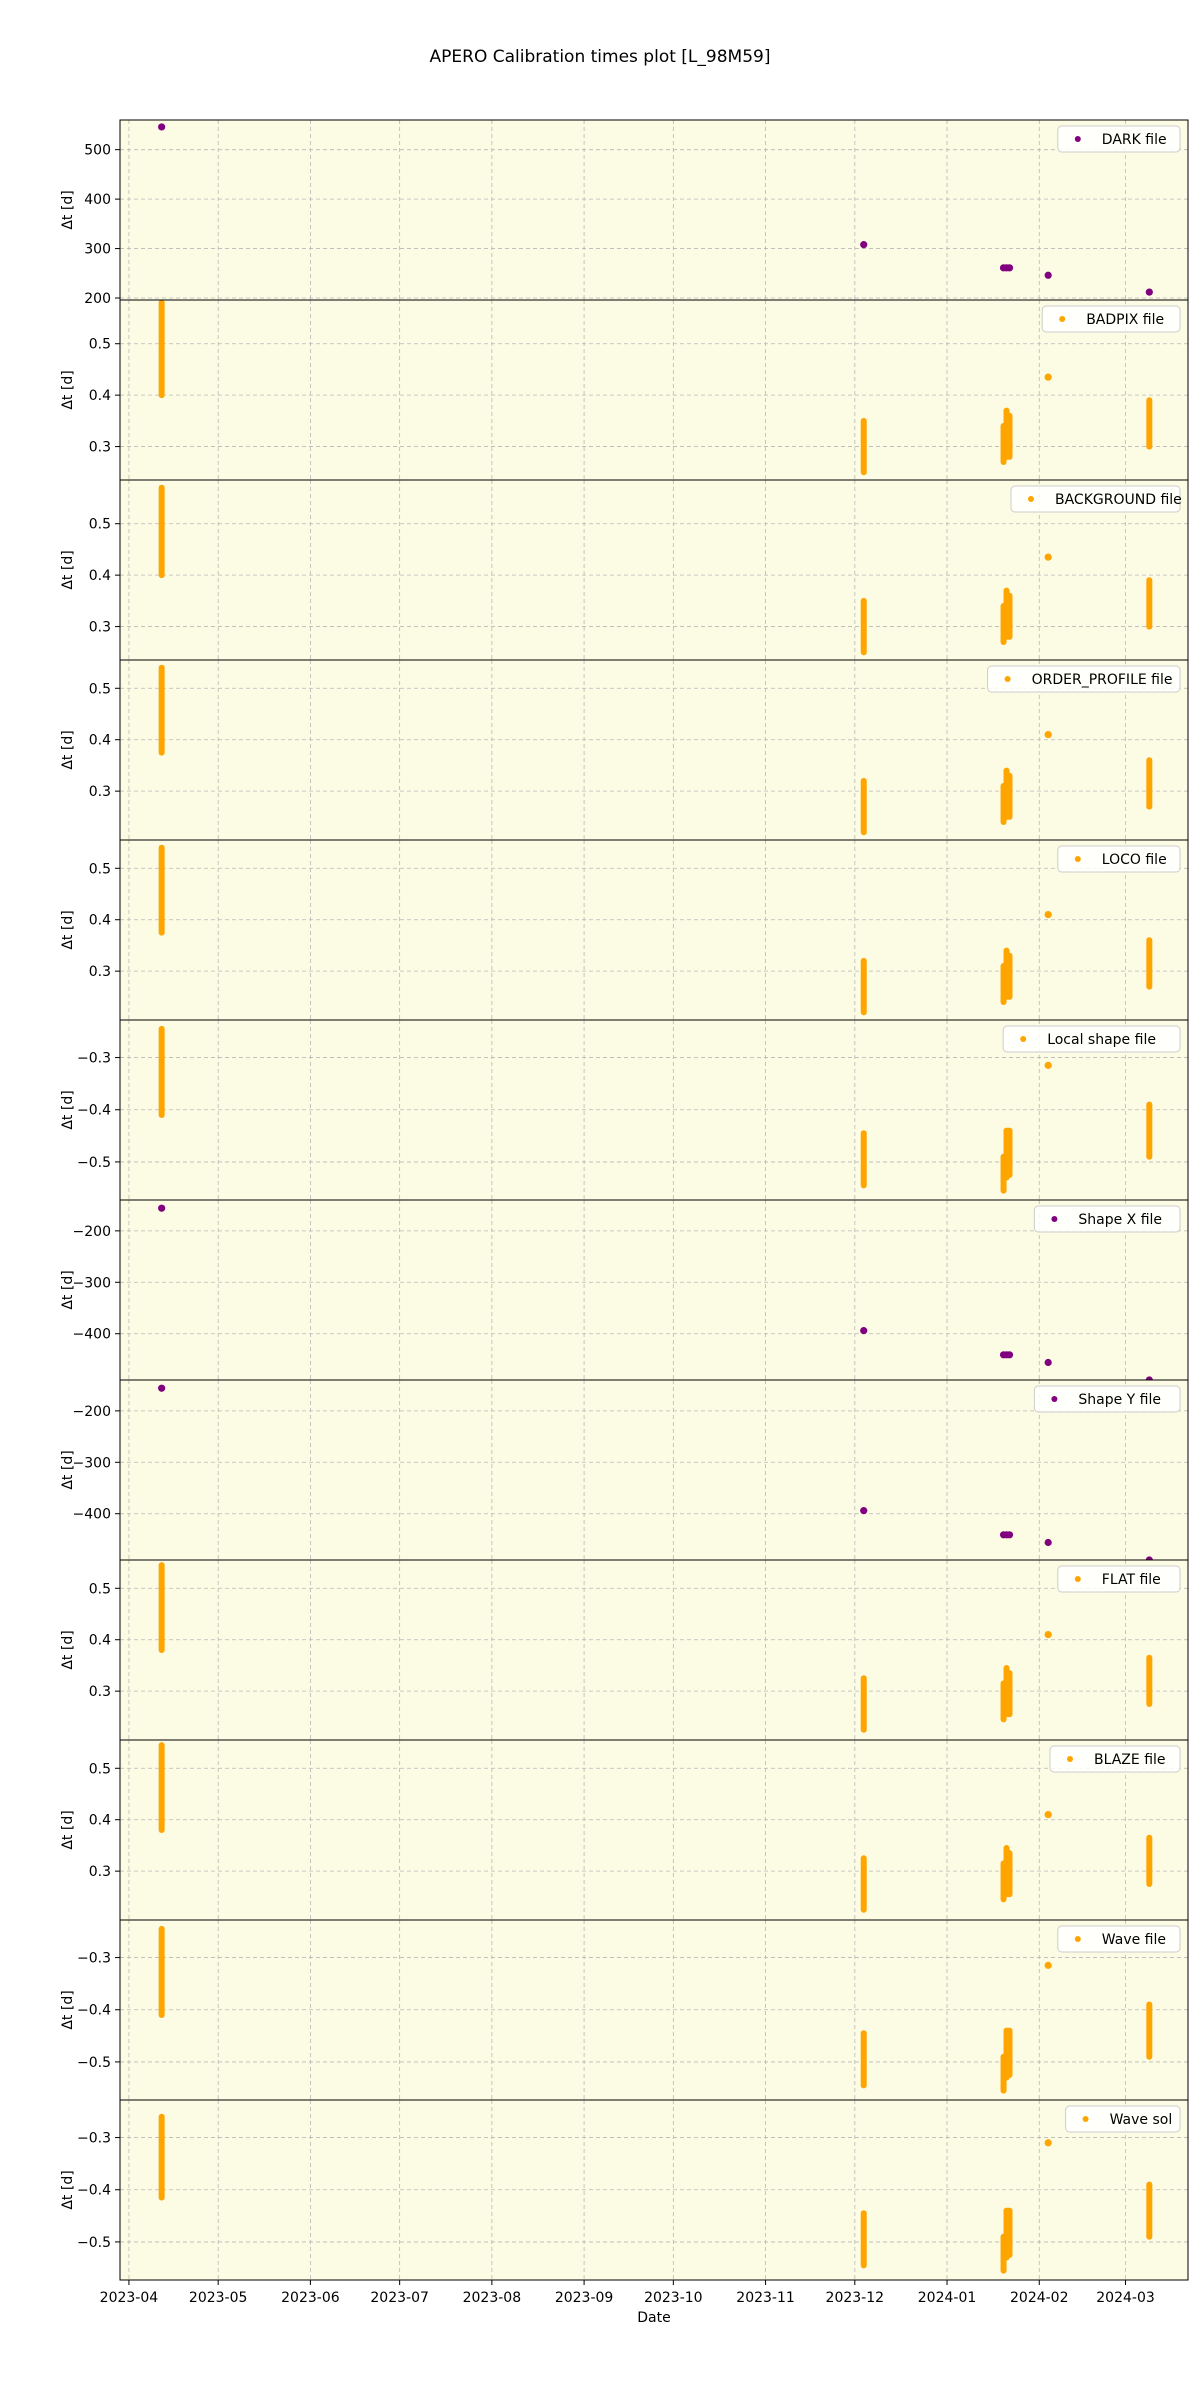  I want to click on panel-0: 200 300 400 500 Δt [d] DARK file, so click(624, 213).